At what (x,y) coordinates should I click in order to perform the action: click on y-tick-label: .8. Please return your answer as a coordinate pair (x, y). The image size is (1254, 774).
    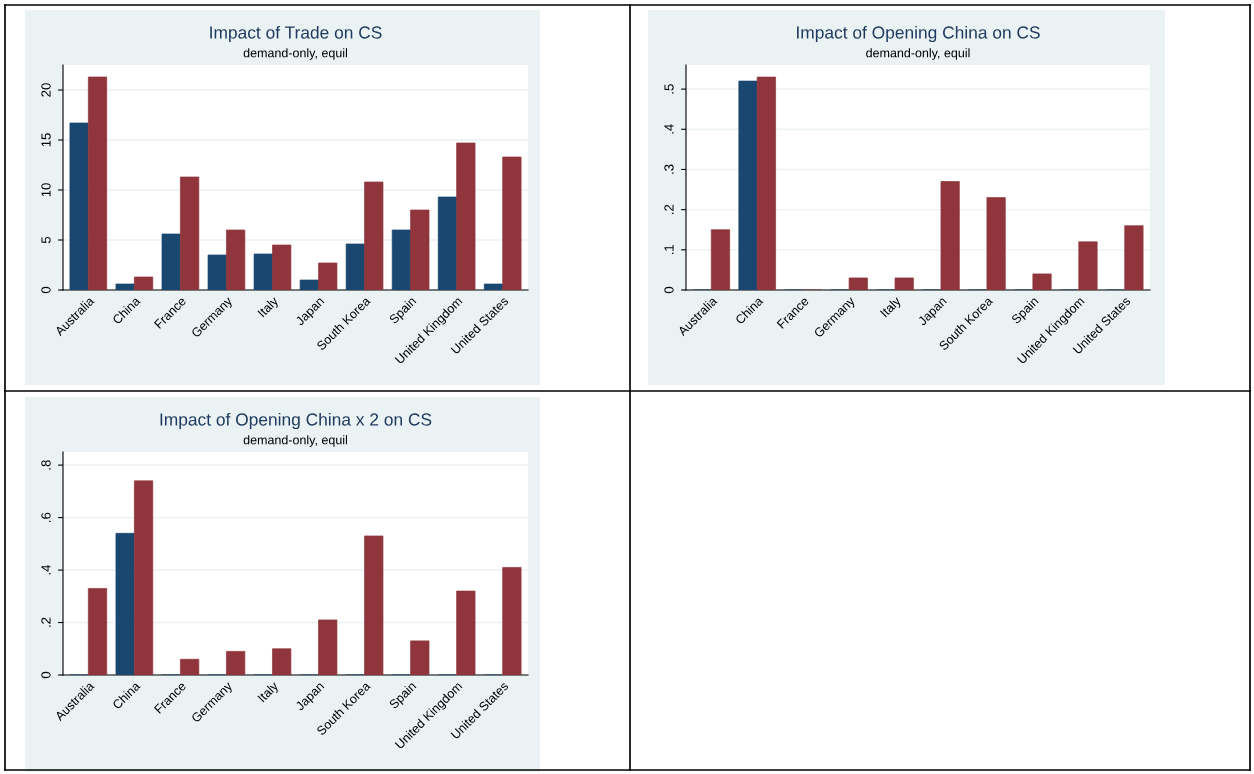
    Looking at the image, I should click on (46, 465).